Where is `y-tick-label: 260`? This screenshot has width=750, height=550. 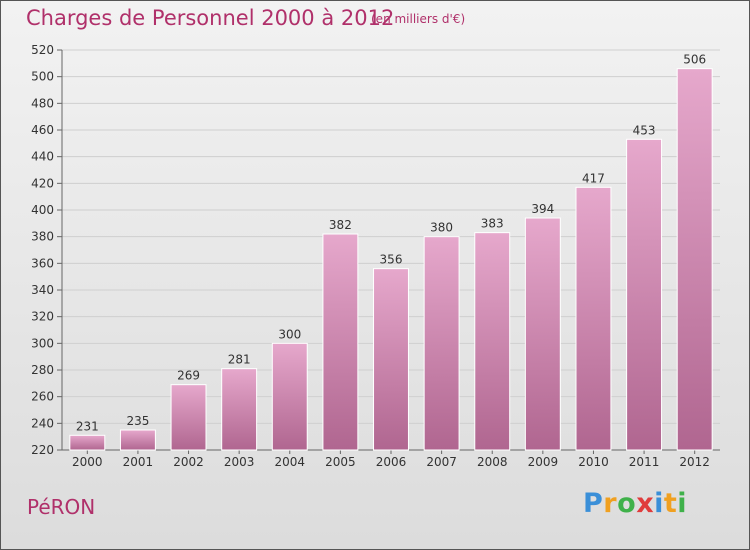
y-tick-label: 260 is located at coordinates (42, 397).